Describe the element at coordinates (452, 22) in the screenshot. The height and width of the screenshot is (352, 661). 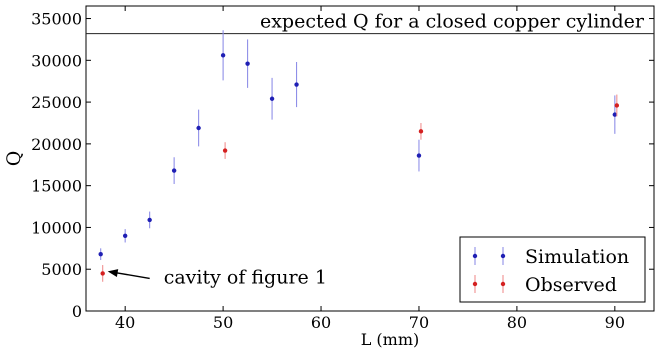
I see `reference-line-label: expected Q for a closed copper cylinder` at that location.